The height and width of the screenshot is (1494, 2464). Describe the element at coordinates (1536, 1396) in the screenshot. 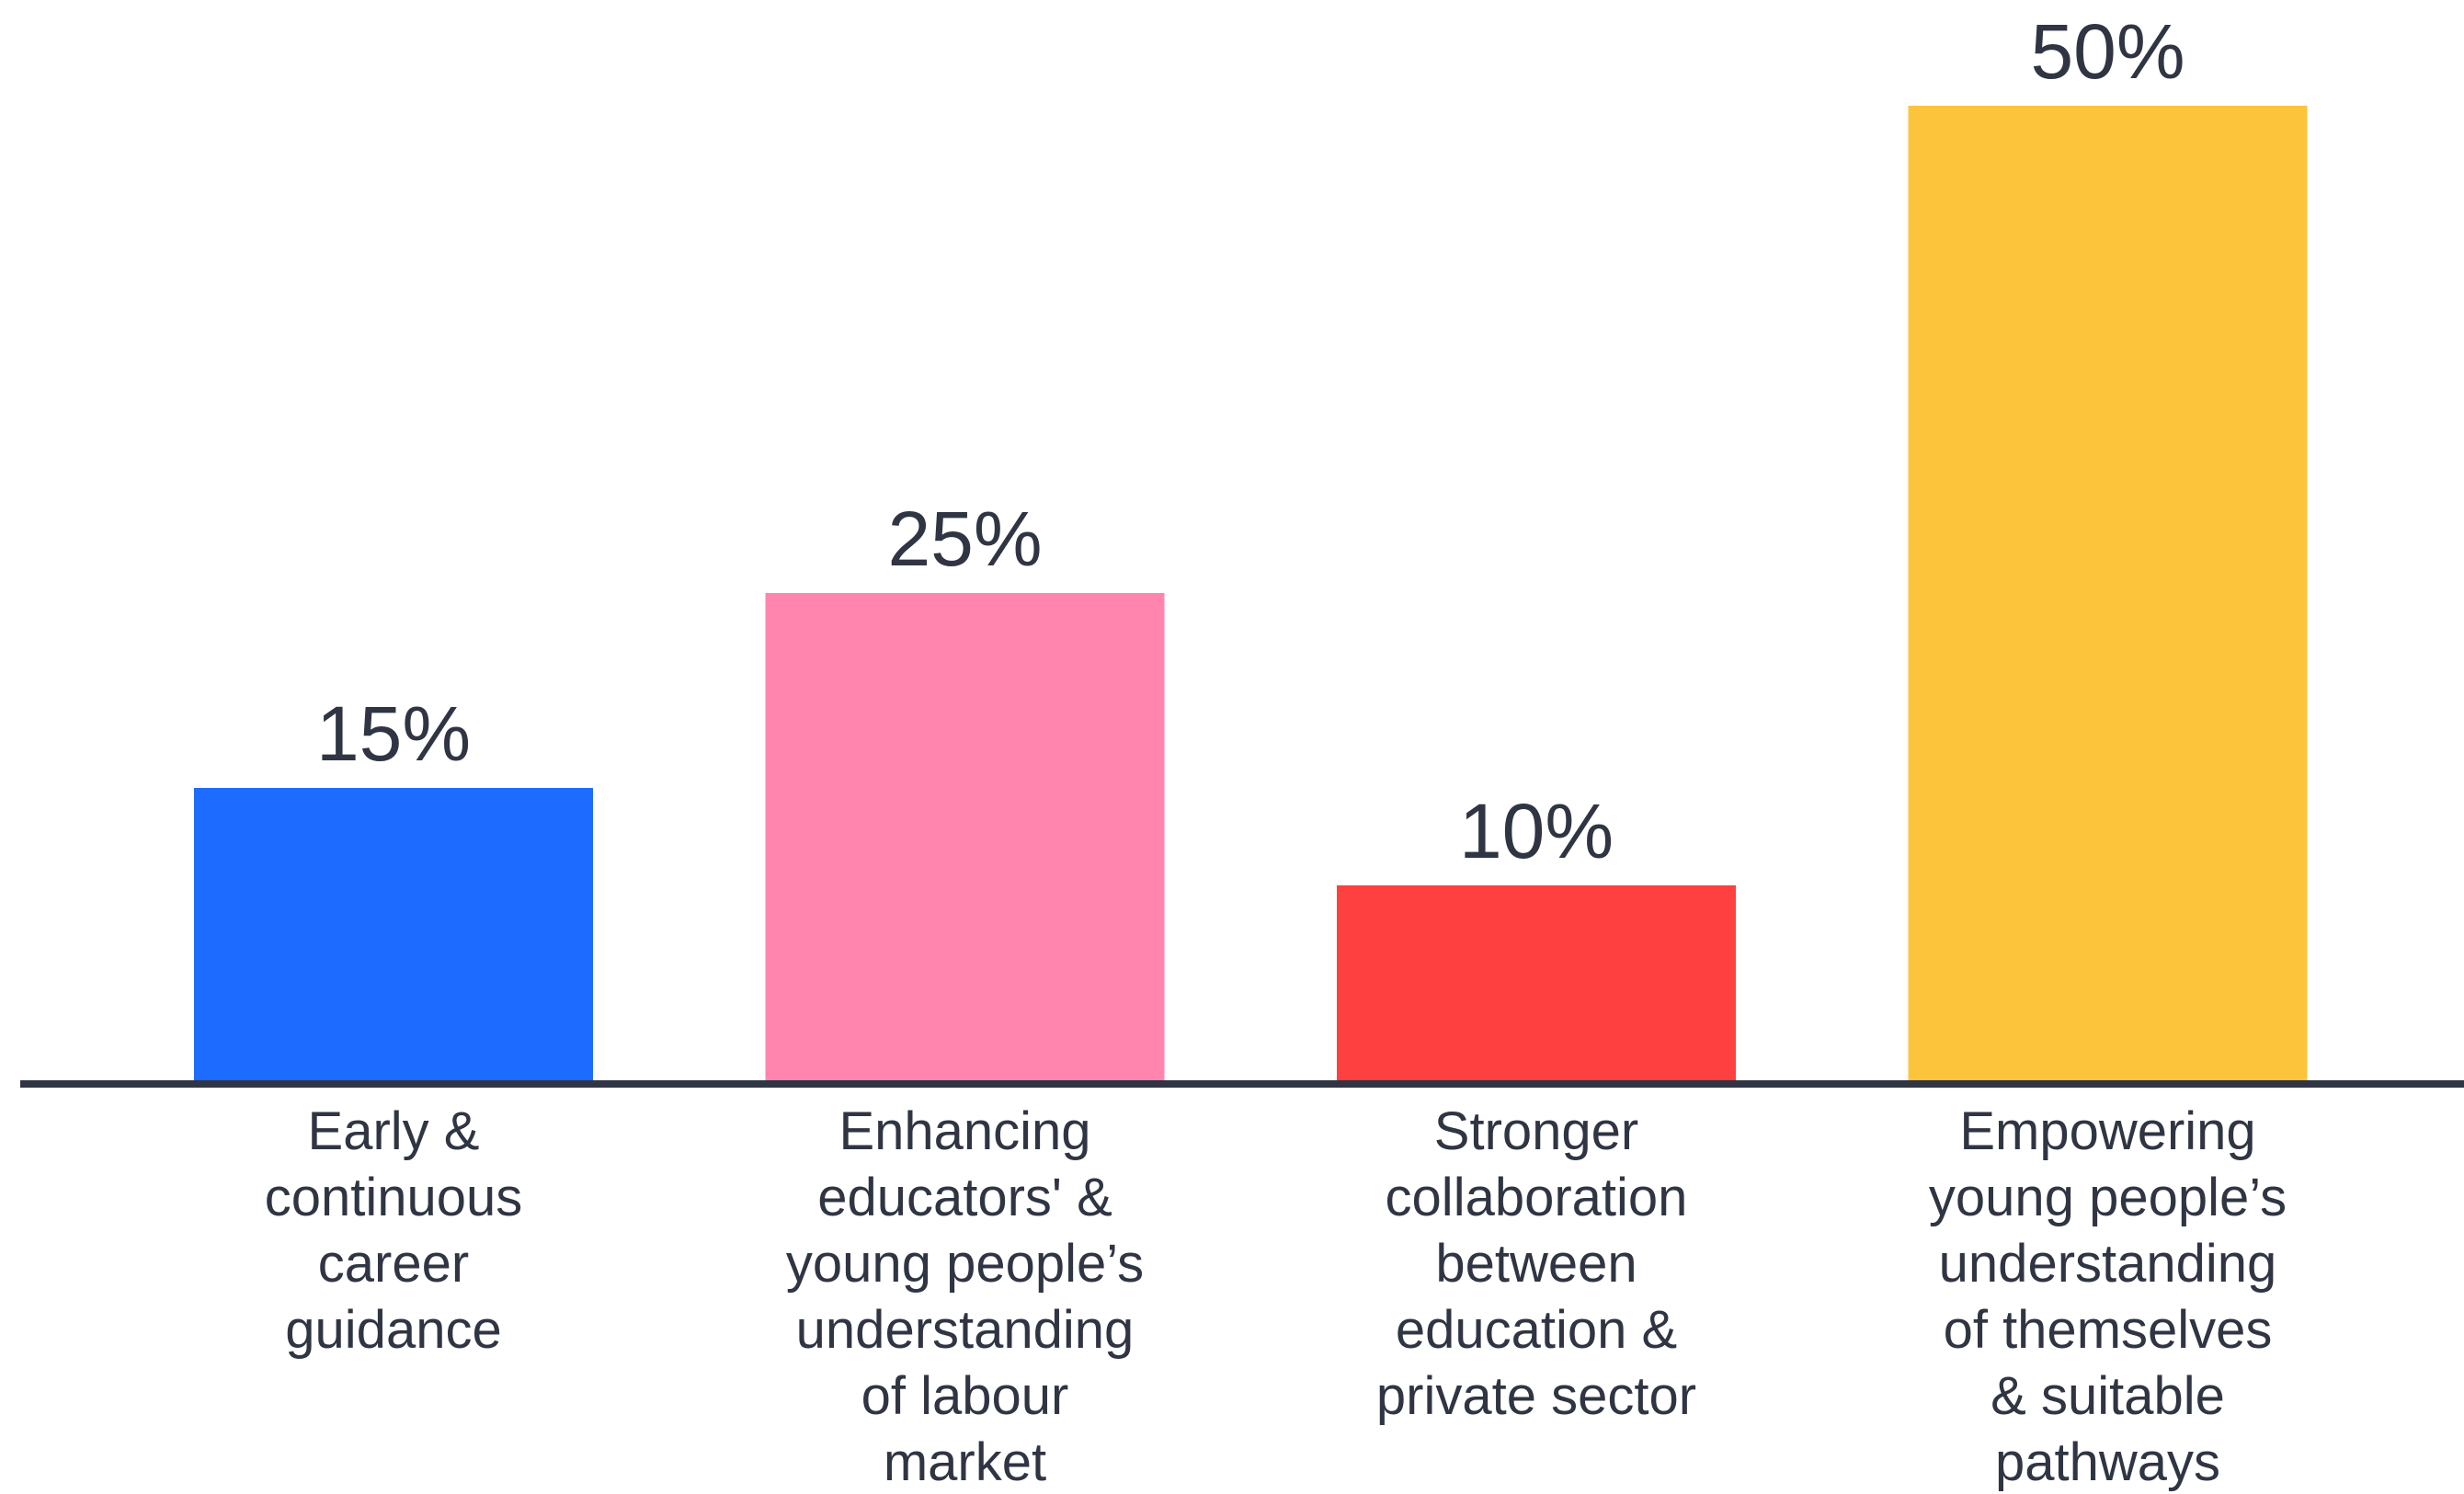

I see `category-label-line: private sector` at that location.